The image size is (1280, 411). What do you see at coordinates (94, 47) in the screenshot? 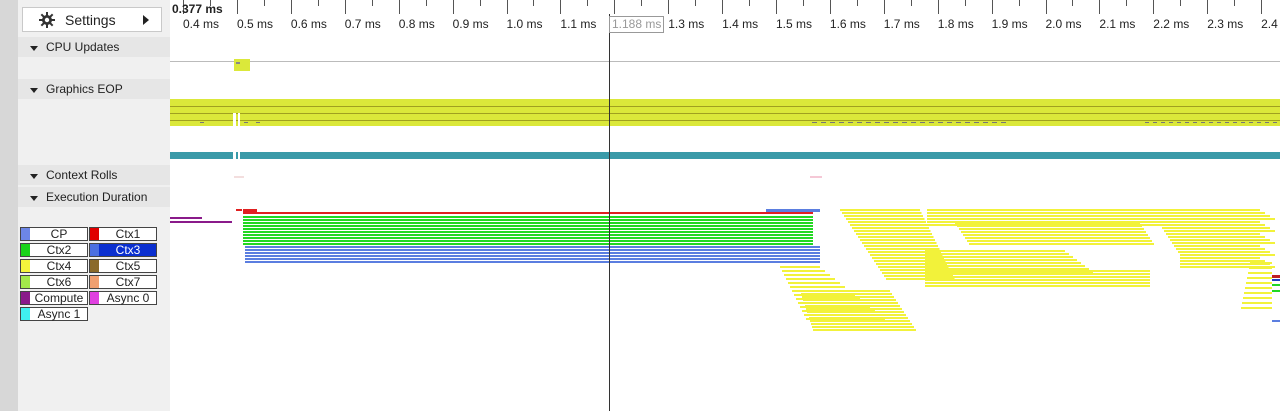
I see `track-header-cpu-updates: CPU Updates` at bounding box center [94, 47].